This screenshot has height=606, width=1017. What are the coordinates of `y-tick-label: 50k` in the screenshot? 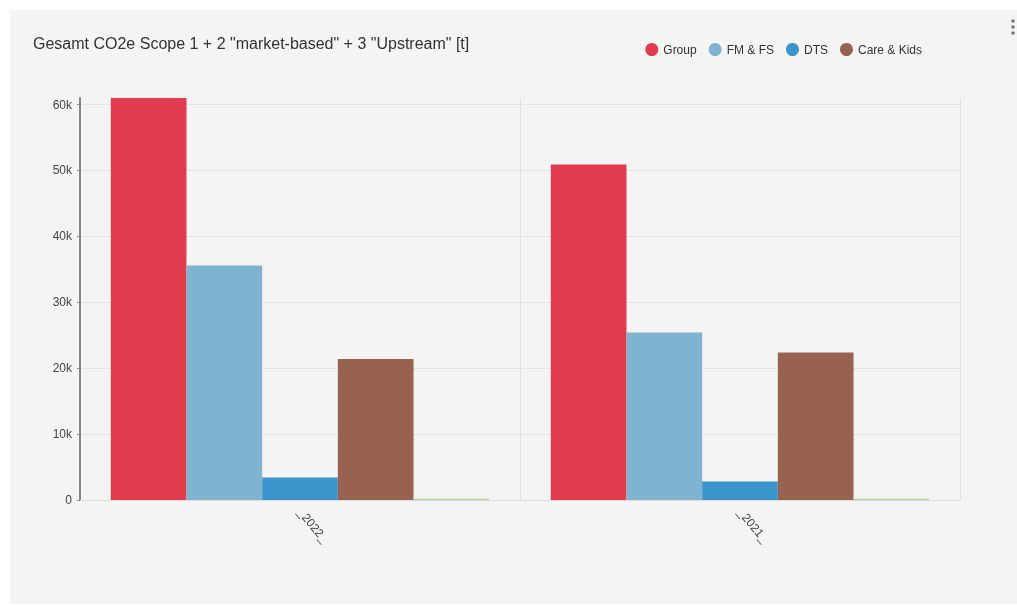 It's located at (62, 170).